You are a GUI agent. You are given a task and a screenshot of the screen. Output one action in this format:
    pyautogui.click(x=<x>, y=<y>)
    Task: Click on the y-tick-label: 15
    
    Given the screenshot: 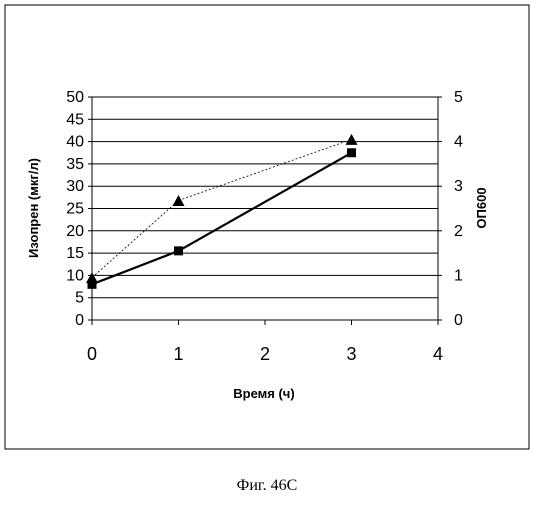 What is the action you would take?
    pyautogui.click(x=75, y=253)
    